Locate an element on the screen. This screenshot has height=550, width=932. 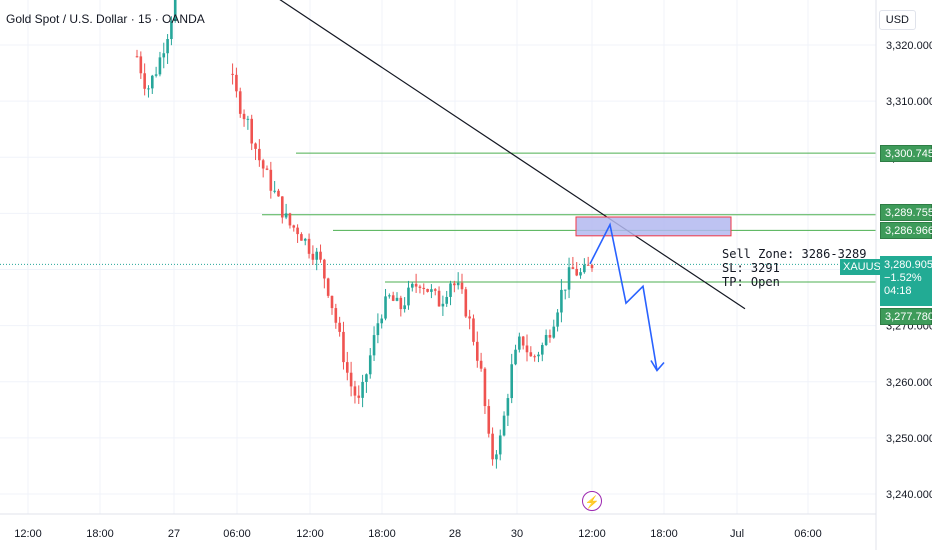
level-tag-3289: 3,289.755 is located at coordinates (906, 212).